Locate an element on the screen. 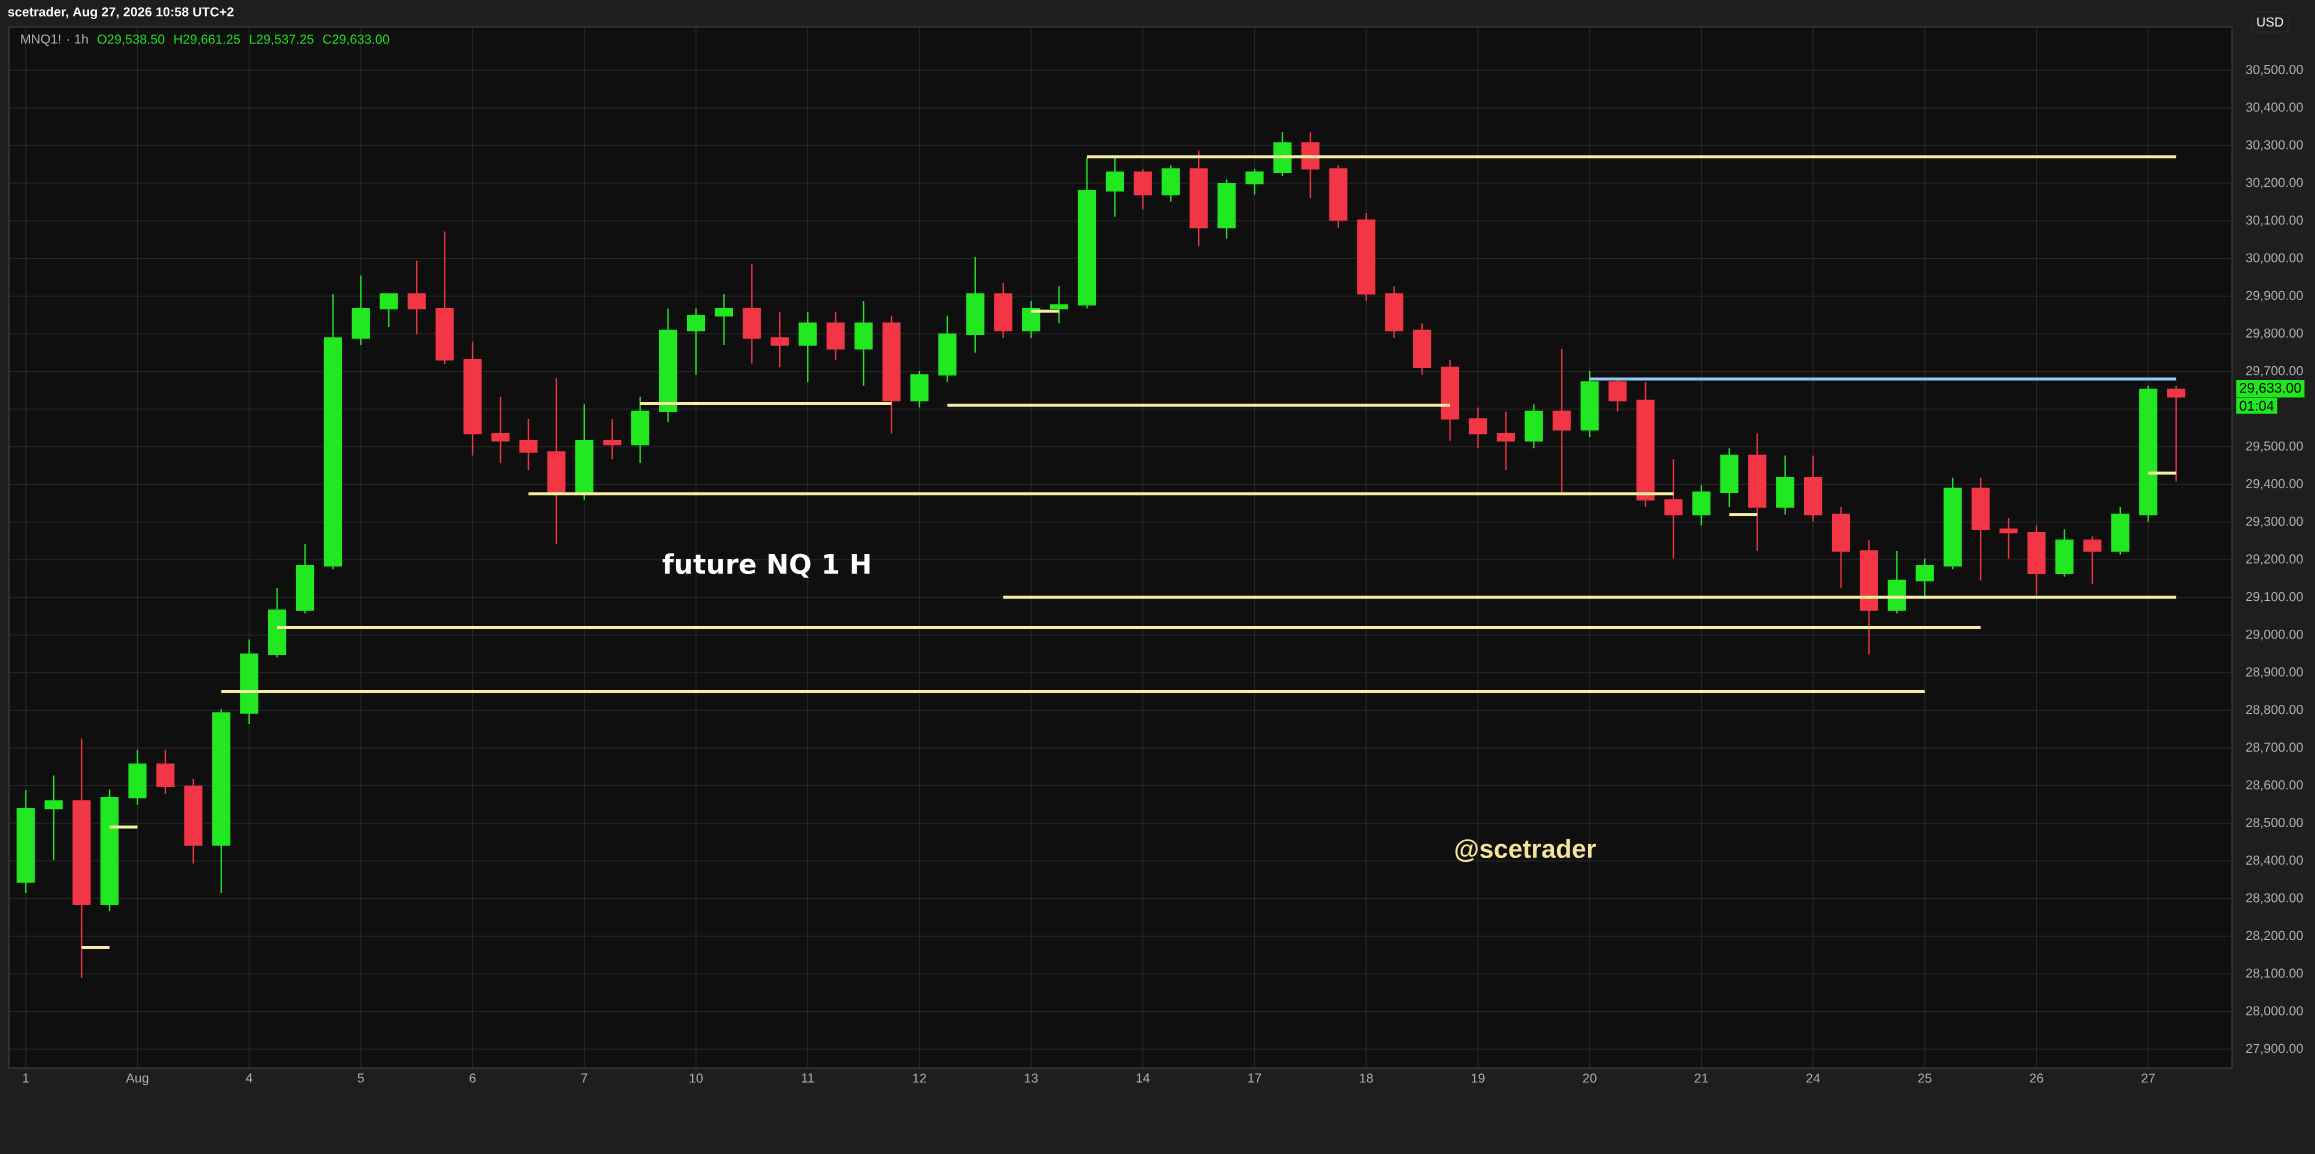 This screenshot has height=1154, width=2315. text: scetrader, Aug 27, 2026 10:58 UTC+2 is located at coordinates (120, 13).